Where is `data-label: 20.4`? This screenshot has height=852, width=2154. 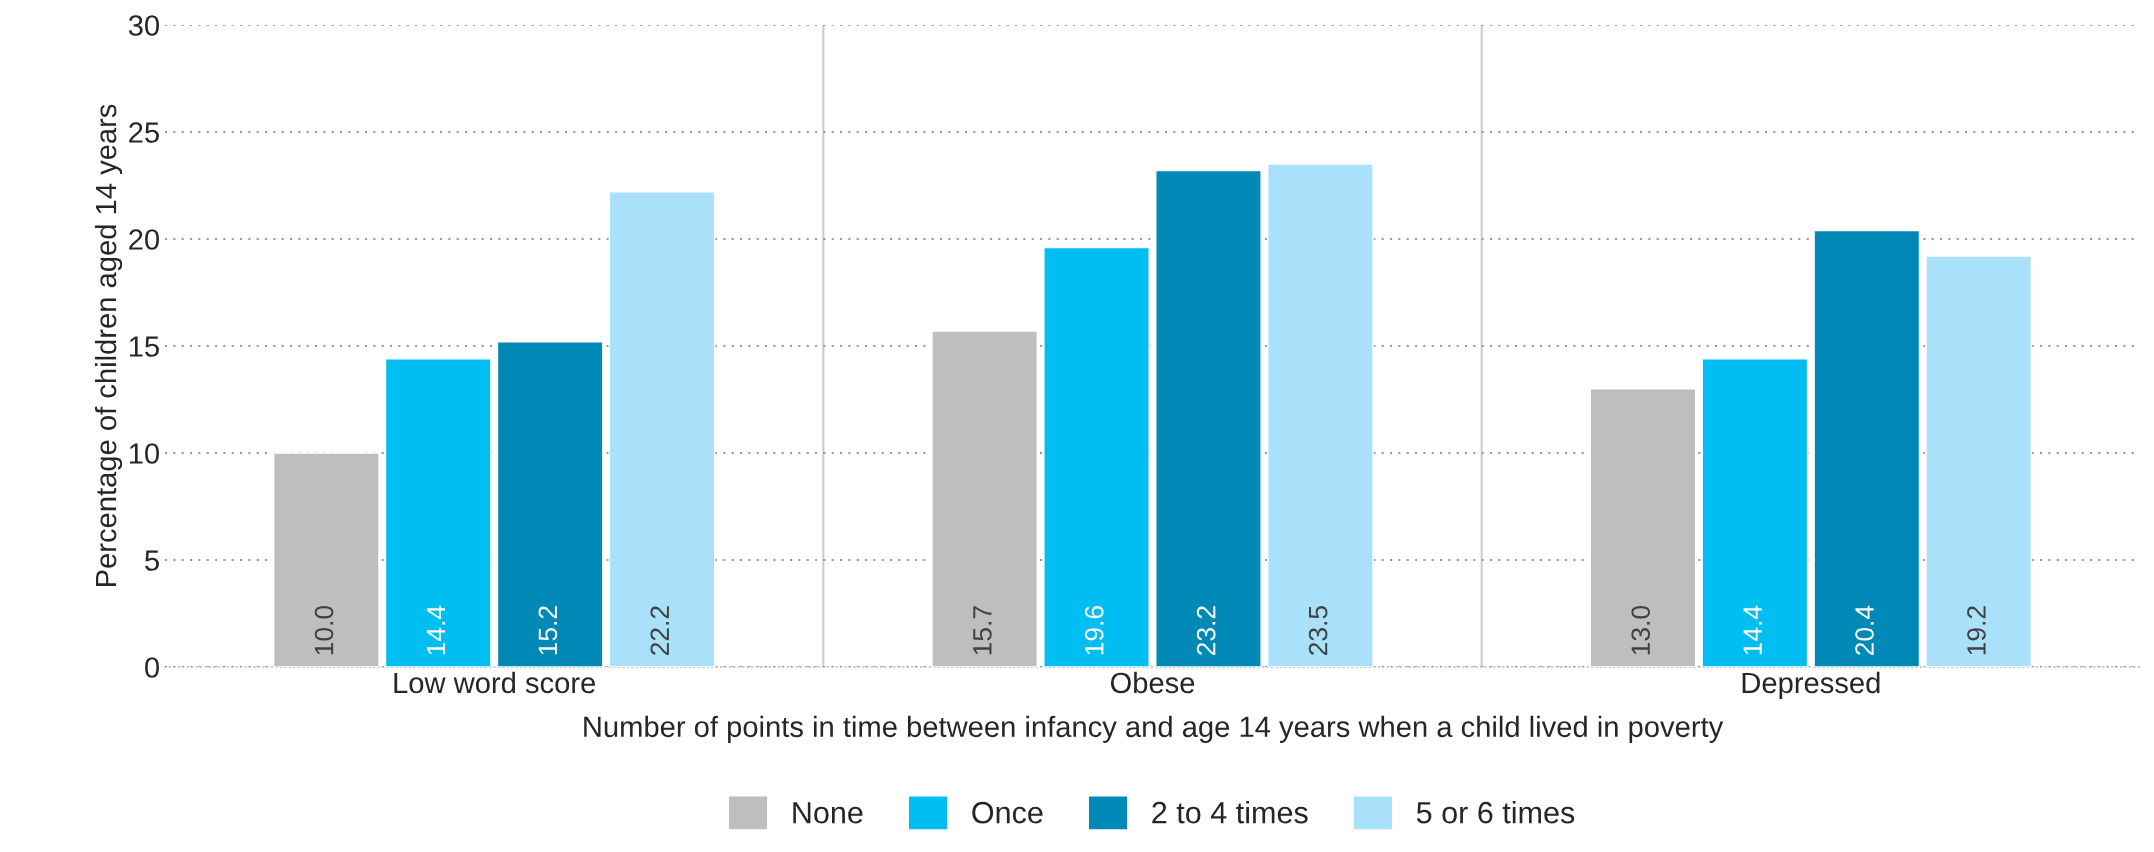 data-label: 20.4 is located at coordinates (1864, 630).